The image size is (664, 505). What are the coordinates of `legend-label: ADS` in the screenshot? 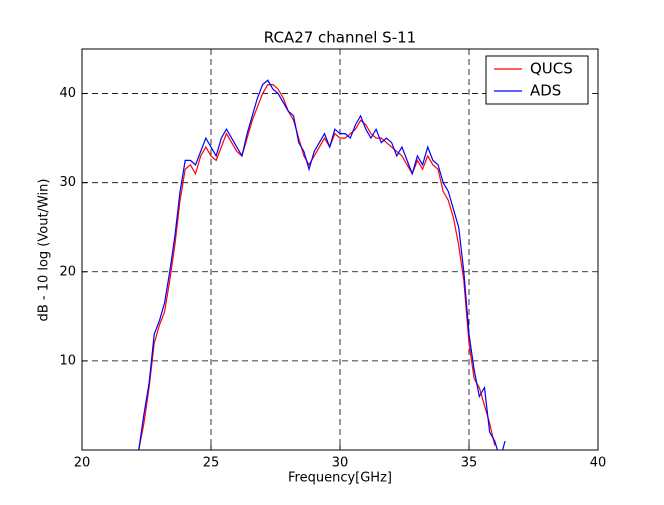 It's located at (545, 91).